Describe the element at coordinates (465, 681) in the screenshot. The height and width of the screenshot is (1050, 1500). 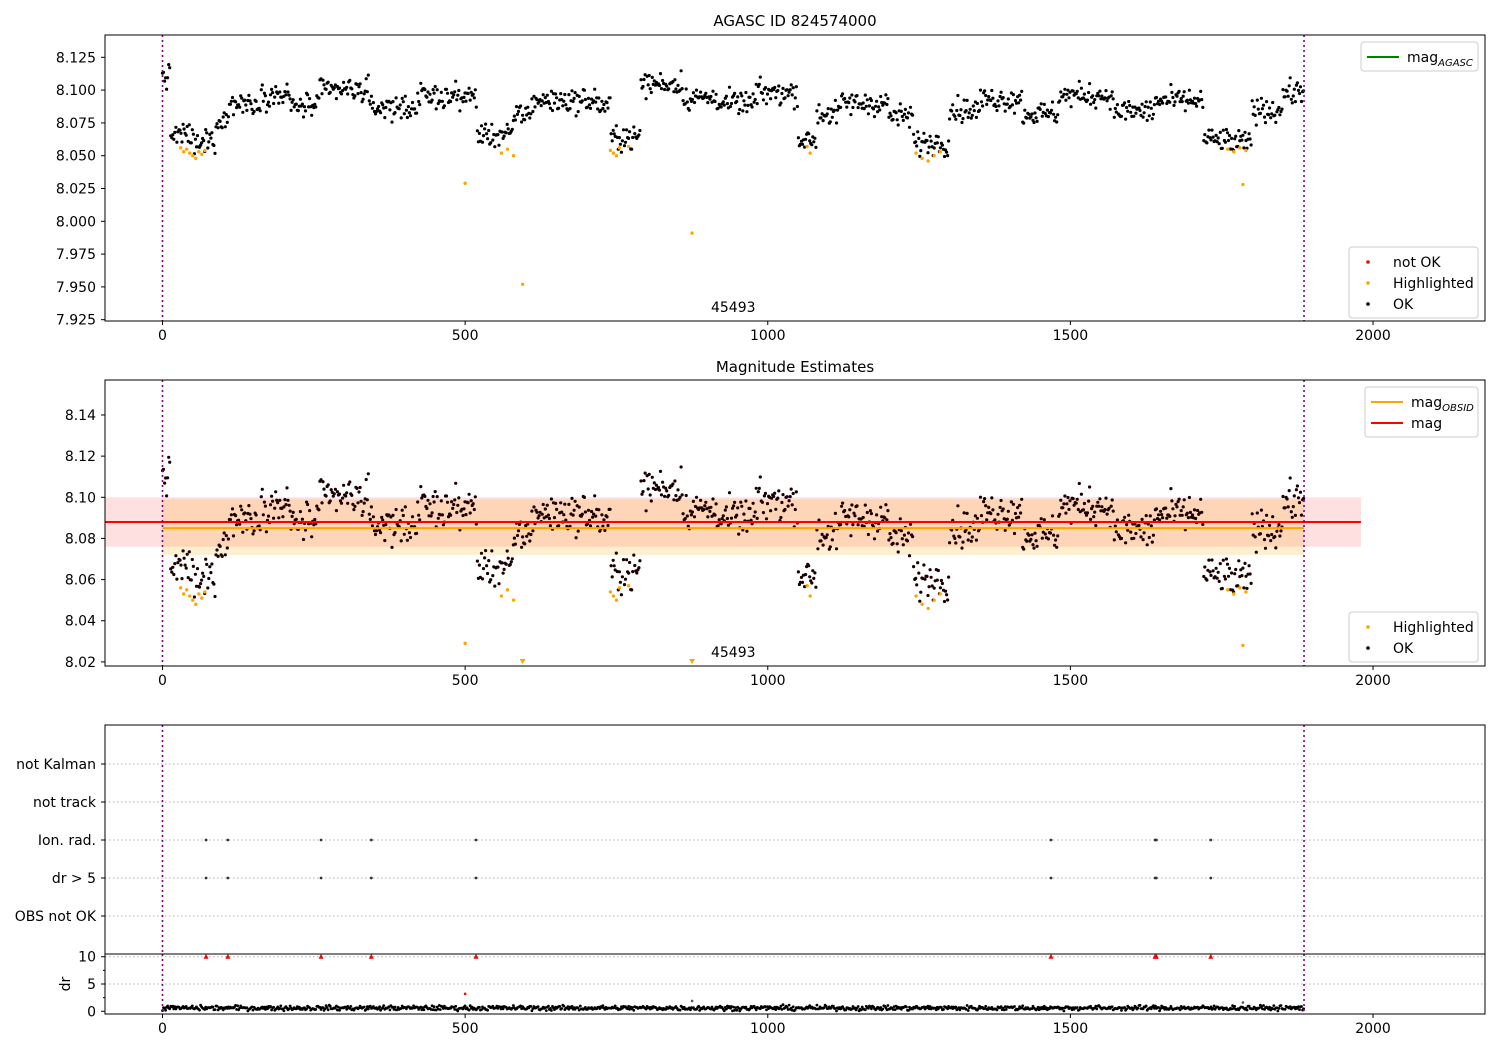
I see `x-tick-label: 500` at that location.